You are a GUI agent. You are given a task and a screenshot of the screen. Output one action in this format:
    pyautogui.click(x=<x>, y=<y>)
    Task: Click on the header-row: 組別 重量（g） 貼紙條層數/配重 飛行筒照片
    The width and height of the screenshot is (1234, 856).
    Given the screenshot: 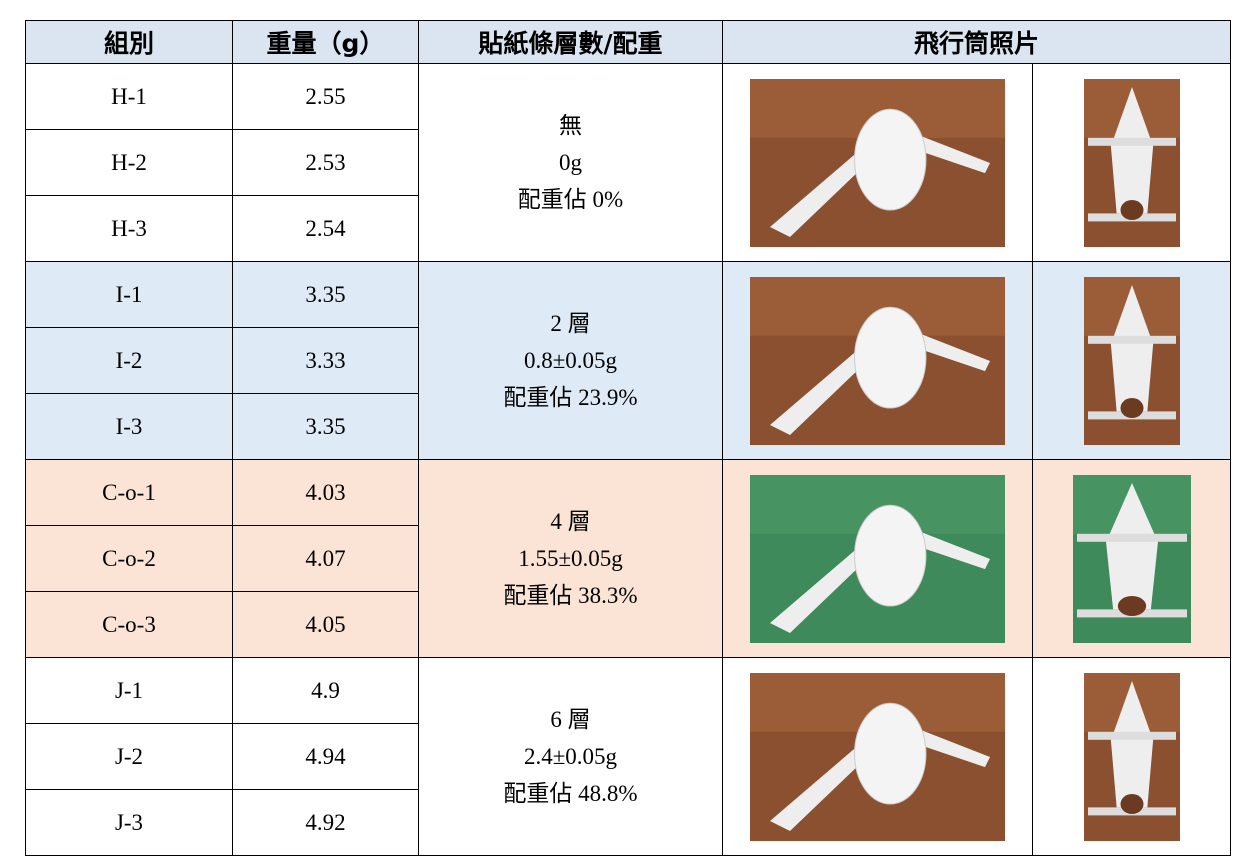 What is the action you would take?
    pyautogui.click(x=628, y=42)
    